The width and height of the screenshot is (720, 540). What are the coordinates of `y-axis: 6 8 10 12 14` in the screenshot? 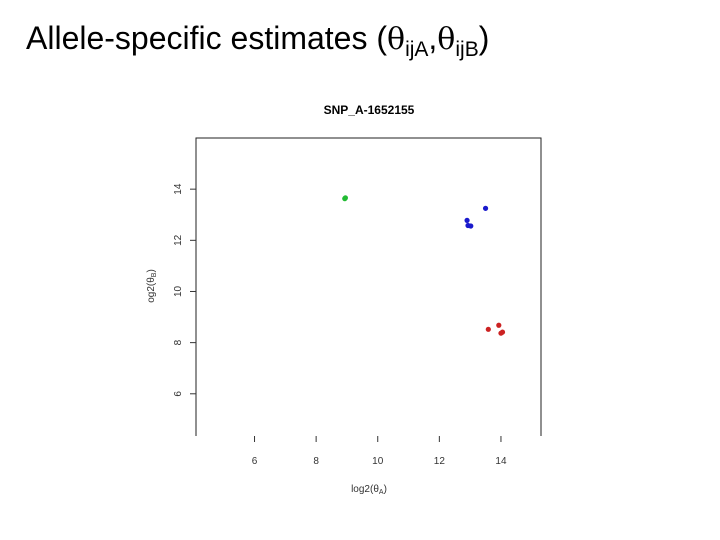 It's located at (184, 290).